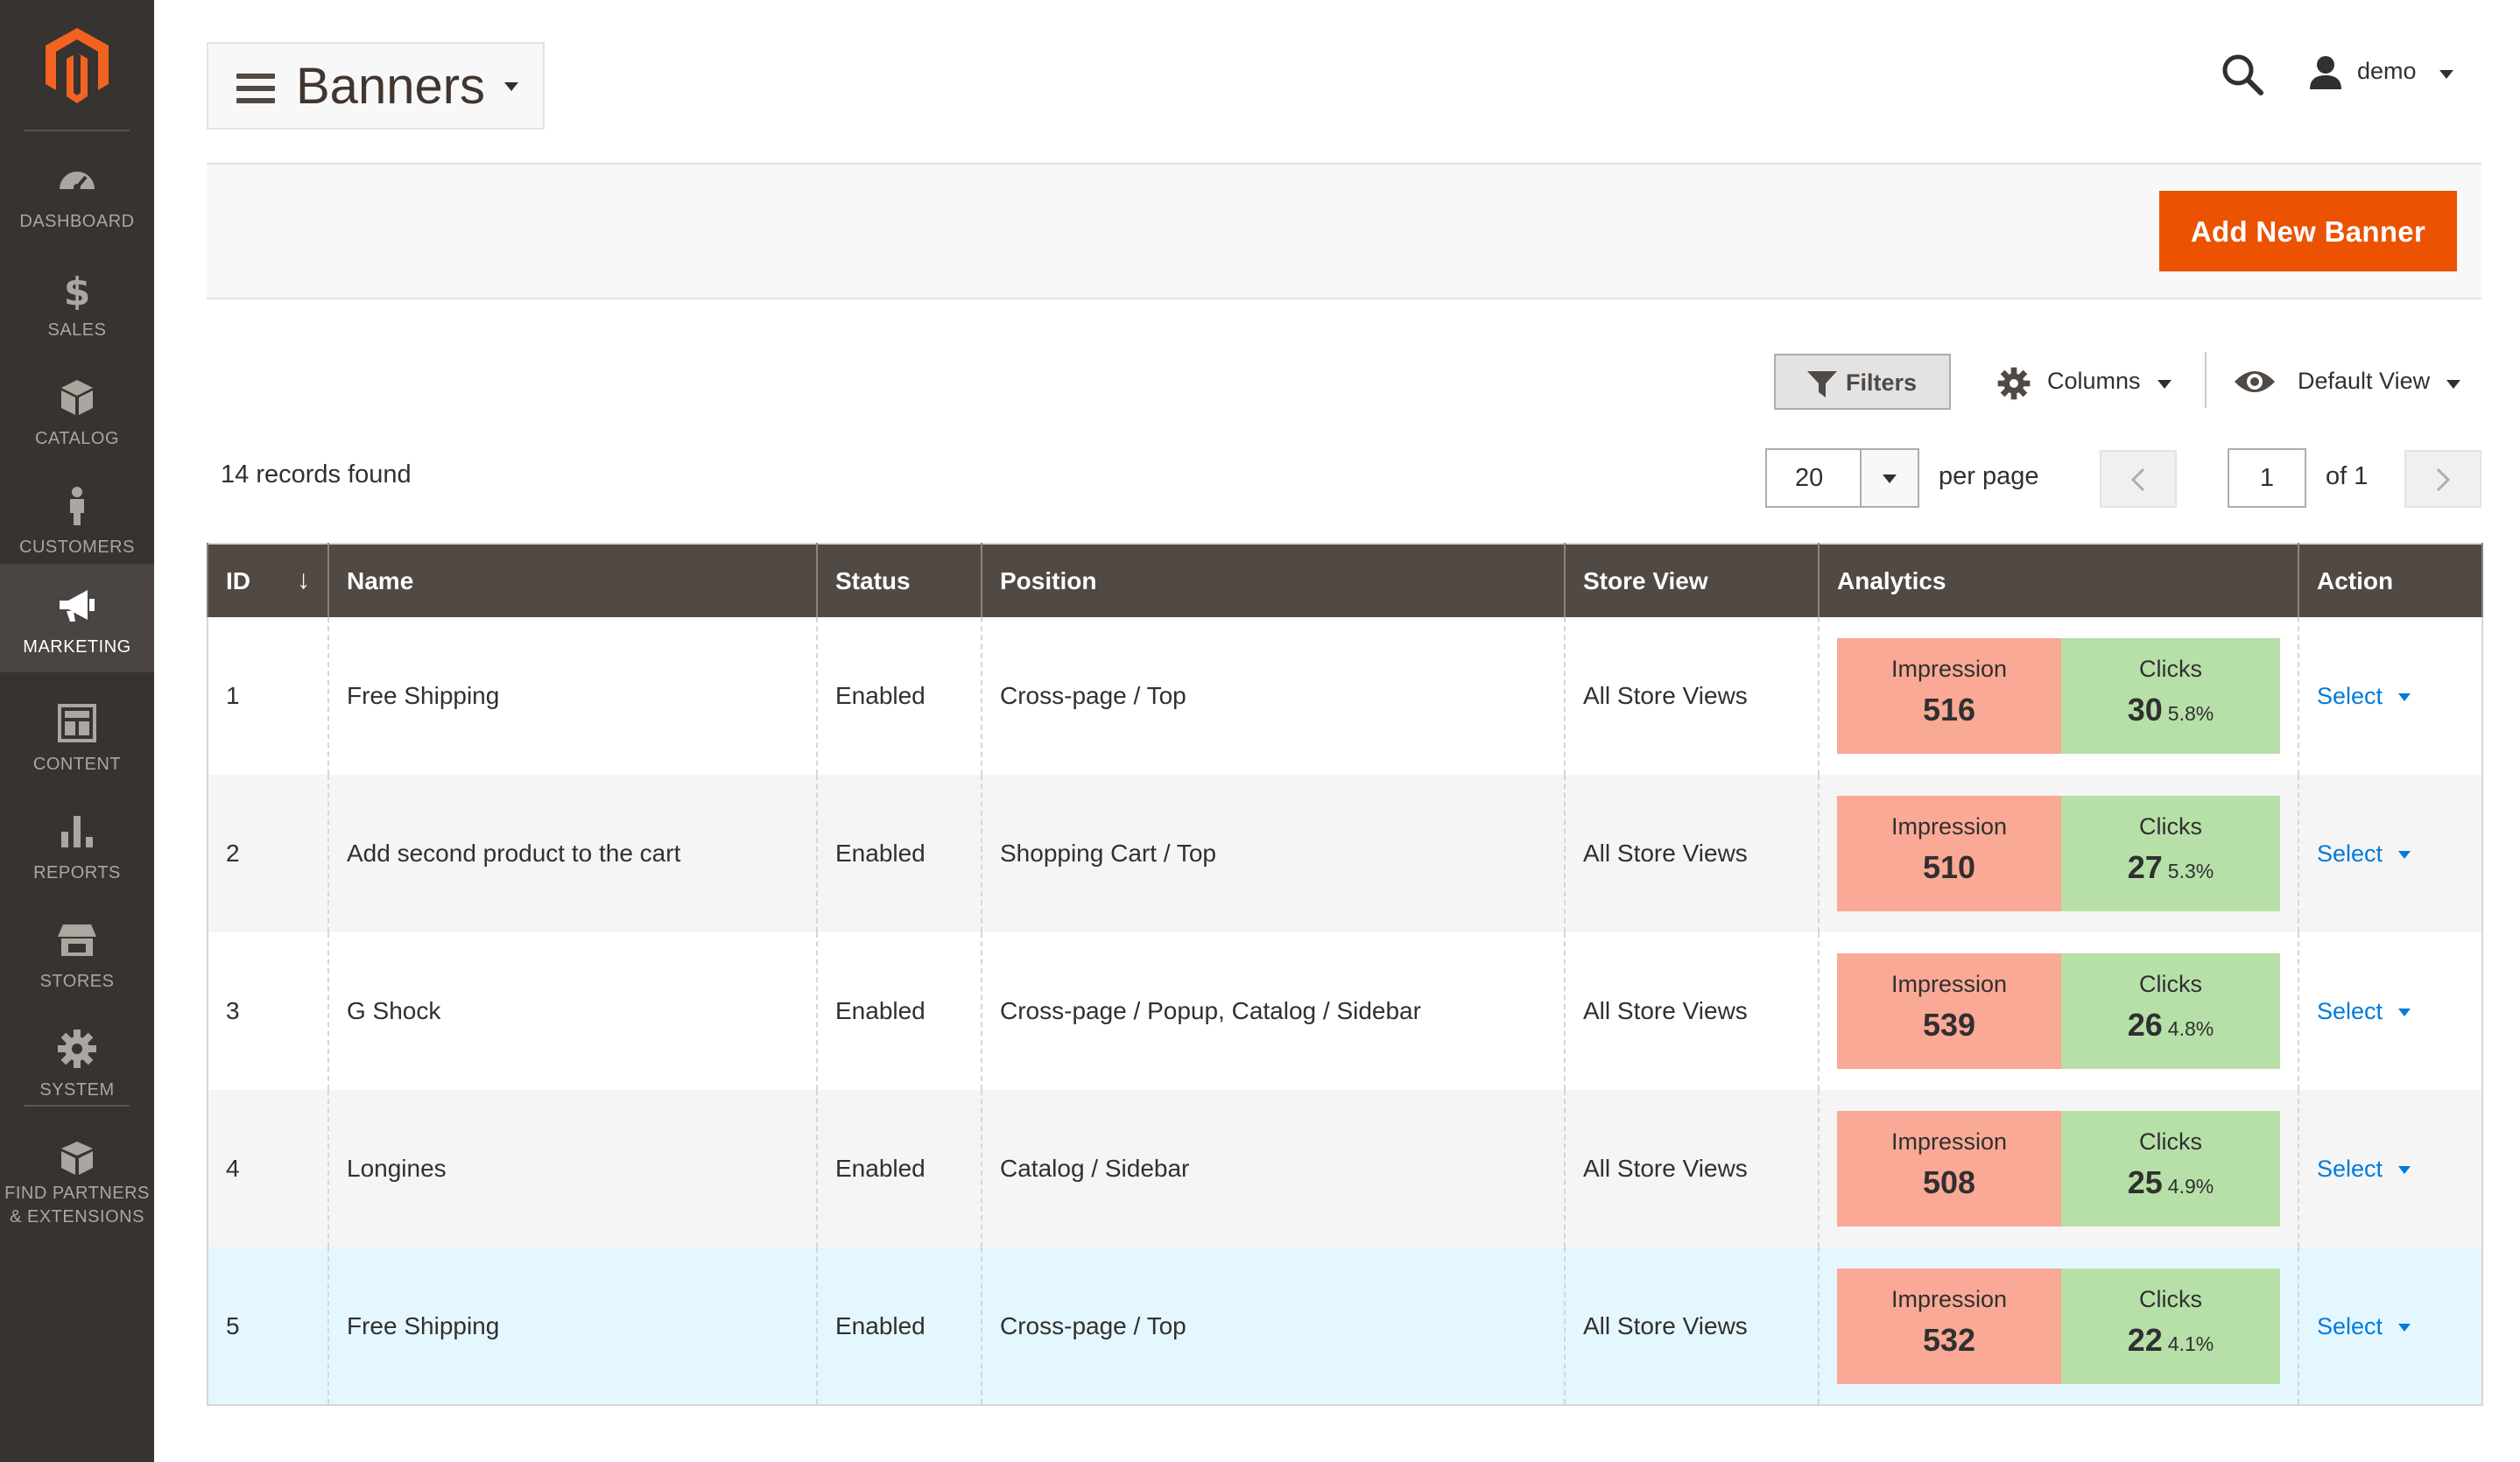  I want to click on sidebar-item-label: MARKETING, so click(77, 647).